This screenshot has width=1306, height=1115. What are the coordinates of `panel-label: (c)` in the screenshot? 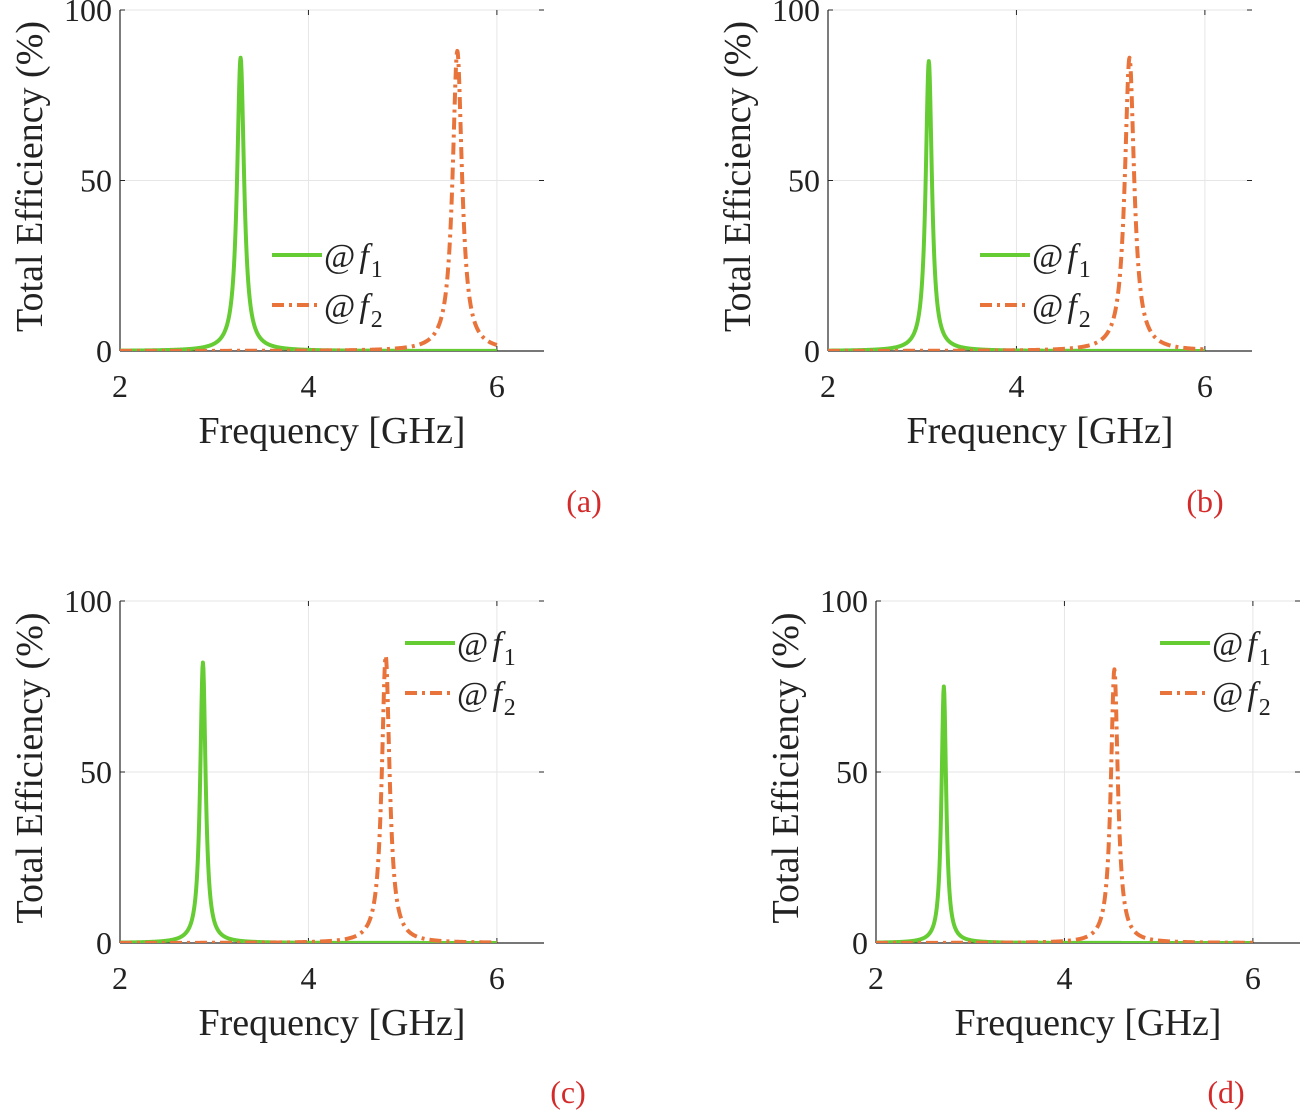 It's located at (568, 1092).